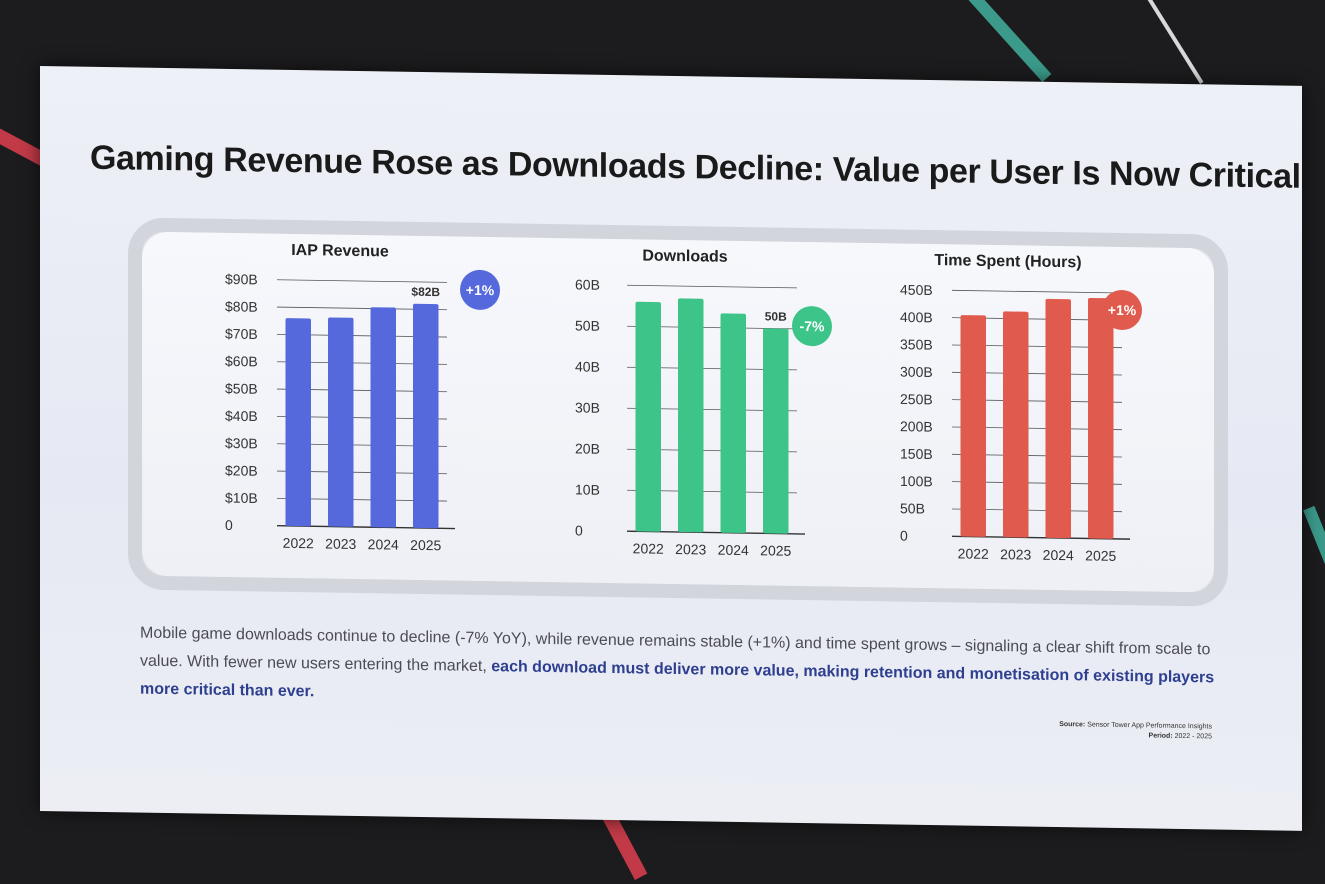 The image size is (1325, 884). I want to click on chart-title-iap-revenue: IAP Revenue, so click(340, 251).